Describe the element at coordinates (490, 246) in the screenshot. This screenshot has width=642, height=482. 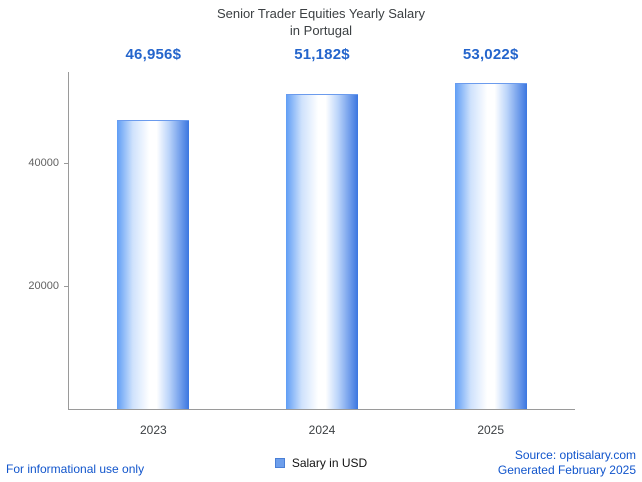
I see `bar-2025` at that location.